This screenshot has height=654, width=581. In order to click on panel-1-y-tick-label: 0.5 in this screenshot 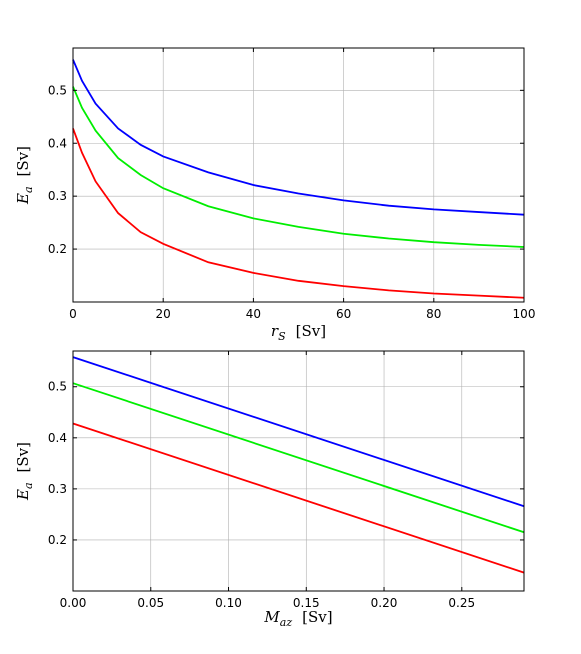, I will do `click(57, 90)`.